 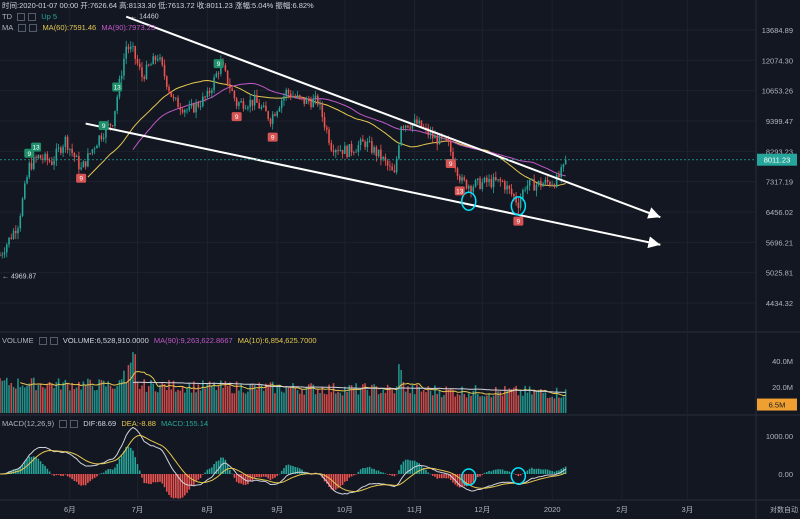 What do you see at coordinates (326, 133) in the screenshot?
I see `ma60-line` at bounding box center [326, 133].